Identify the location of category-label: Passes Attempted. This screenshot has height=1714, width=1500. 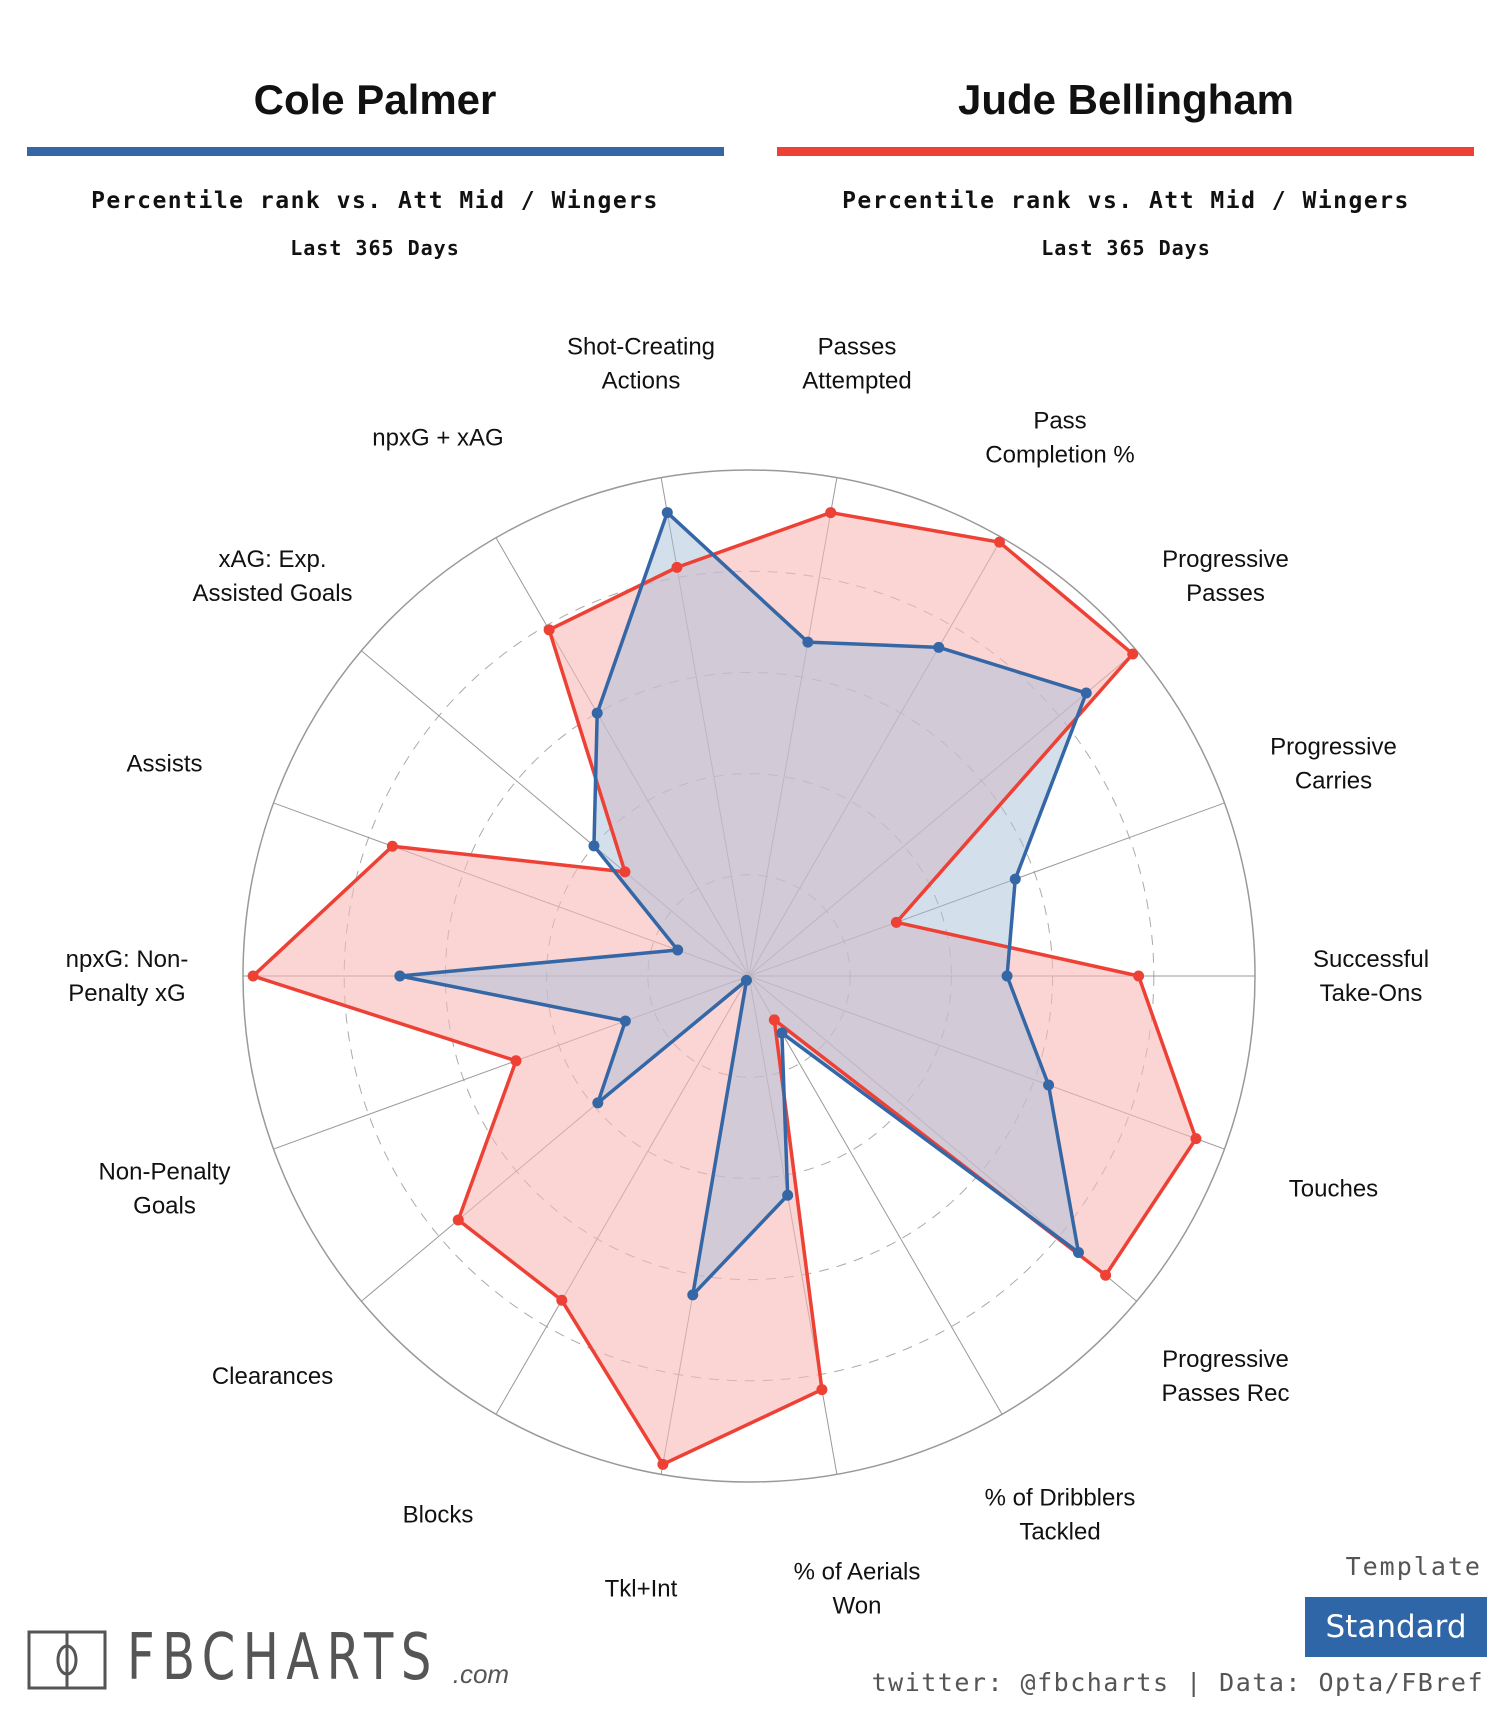
(856, 363).